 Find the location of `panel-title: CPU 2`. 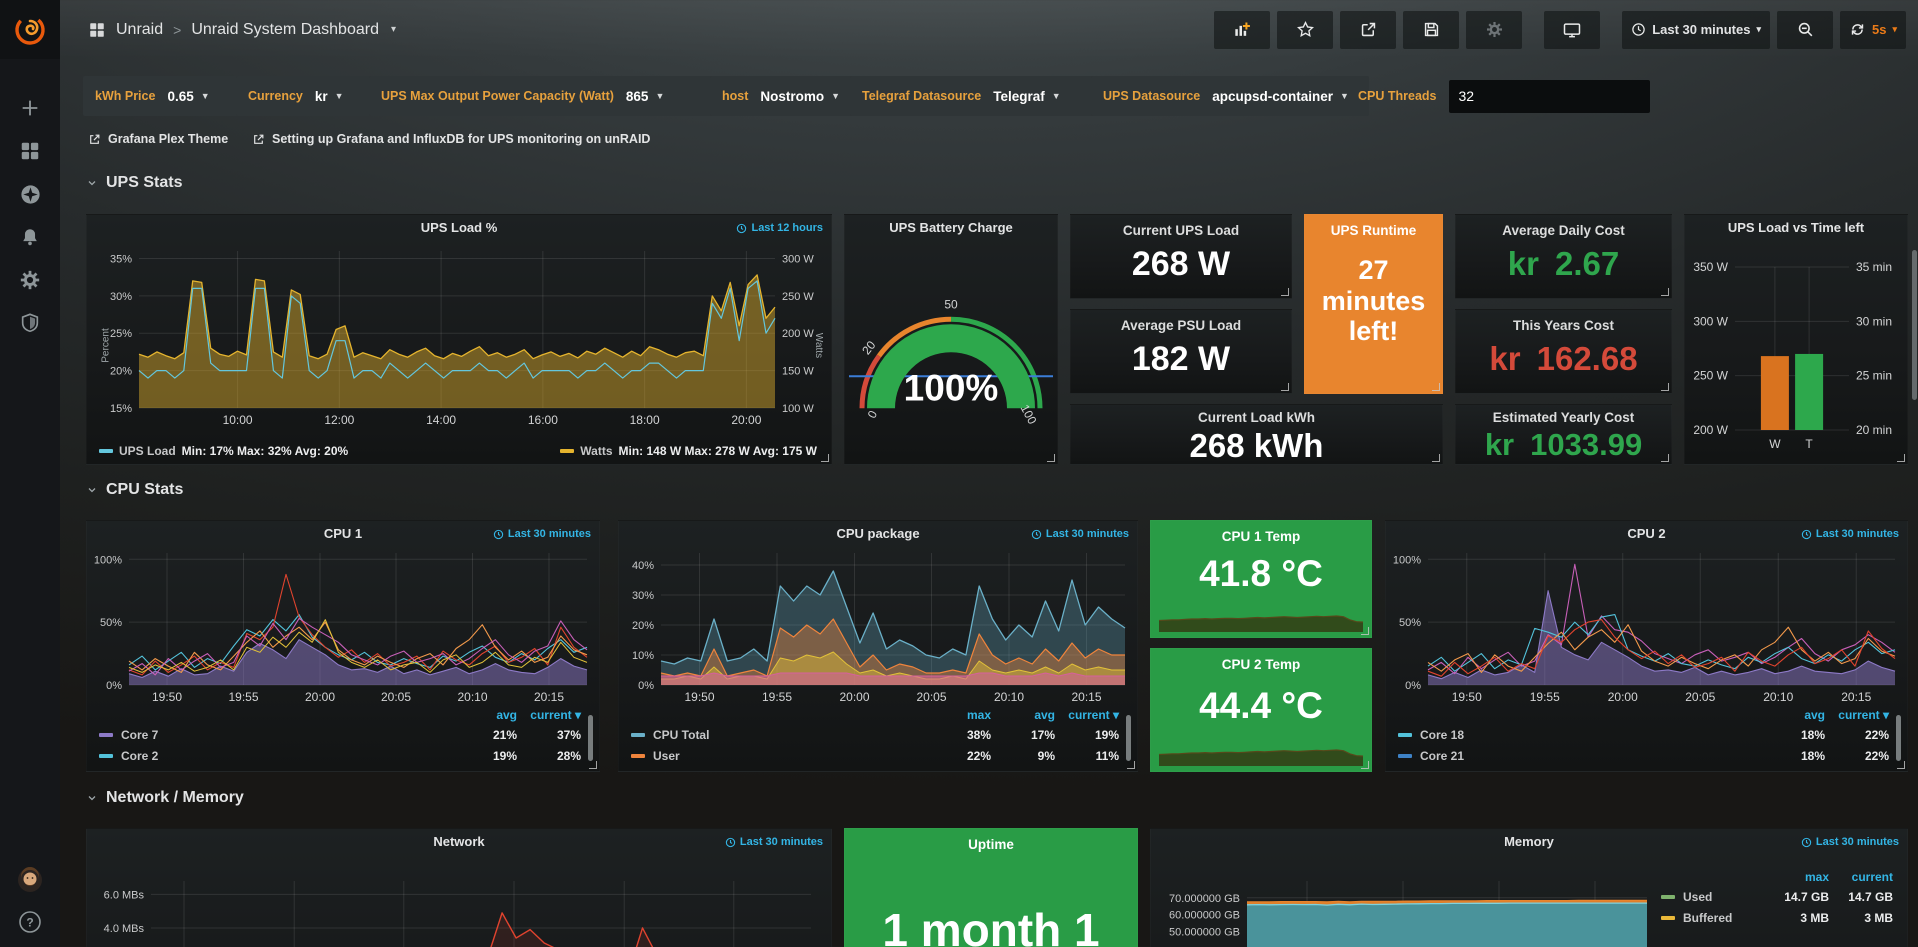

panel-title: CPU 2 is located at coordinates (1646, 533).